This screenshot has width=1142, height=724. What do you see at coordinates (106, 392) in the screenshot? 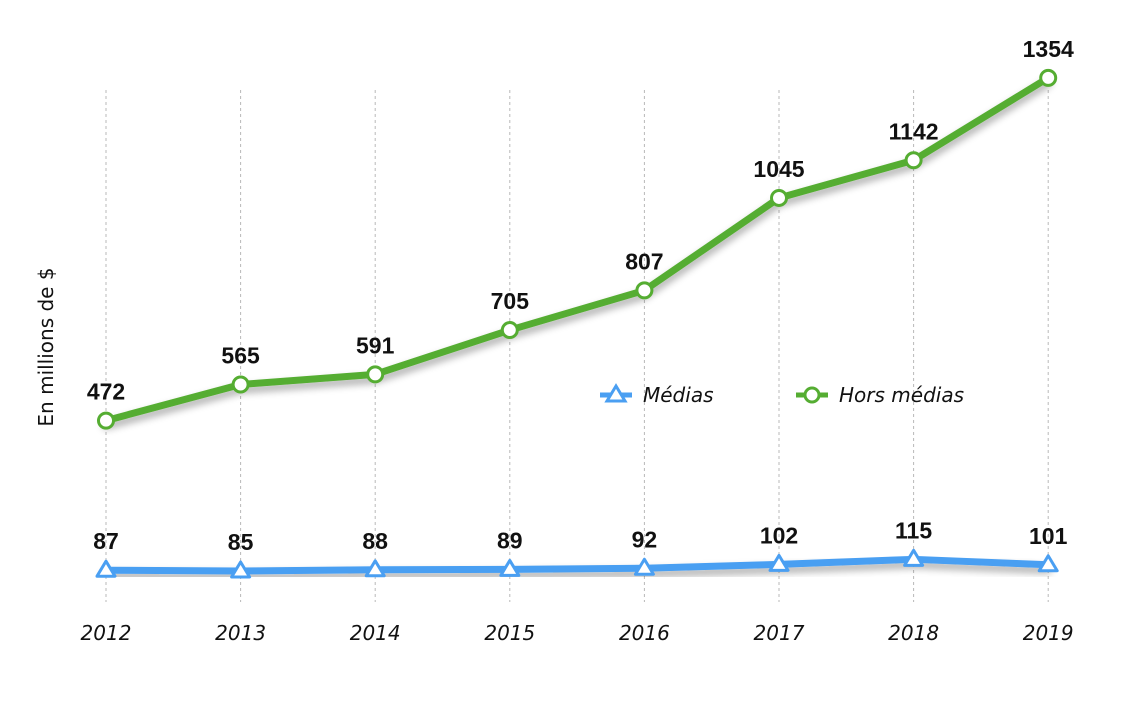
I see `data-label: 472` at bounding box center [106, 392].